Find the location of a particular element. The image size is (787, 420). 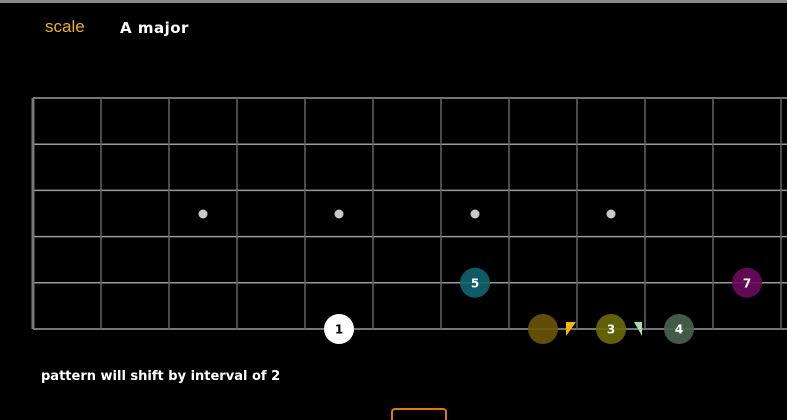

action-button is located at coordinates (419, 414).